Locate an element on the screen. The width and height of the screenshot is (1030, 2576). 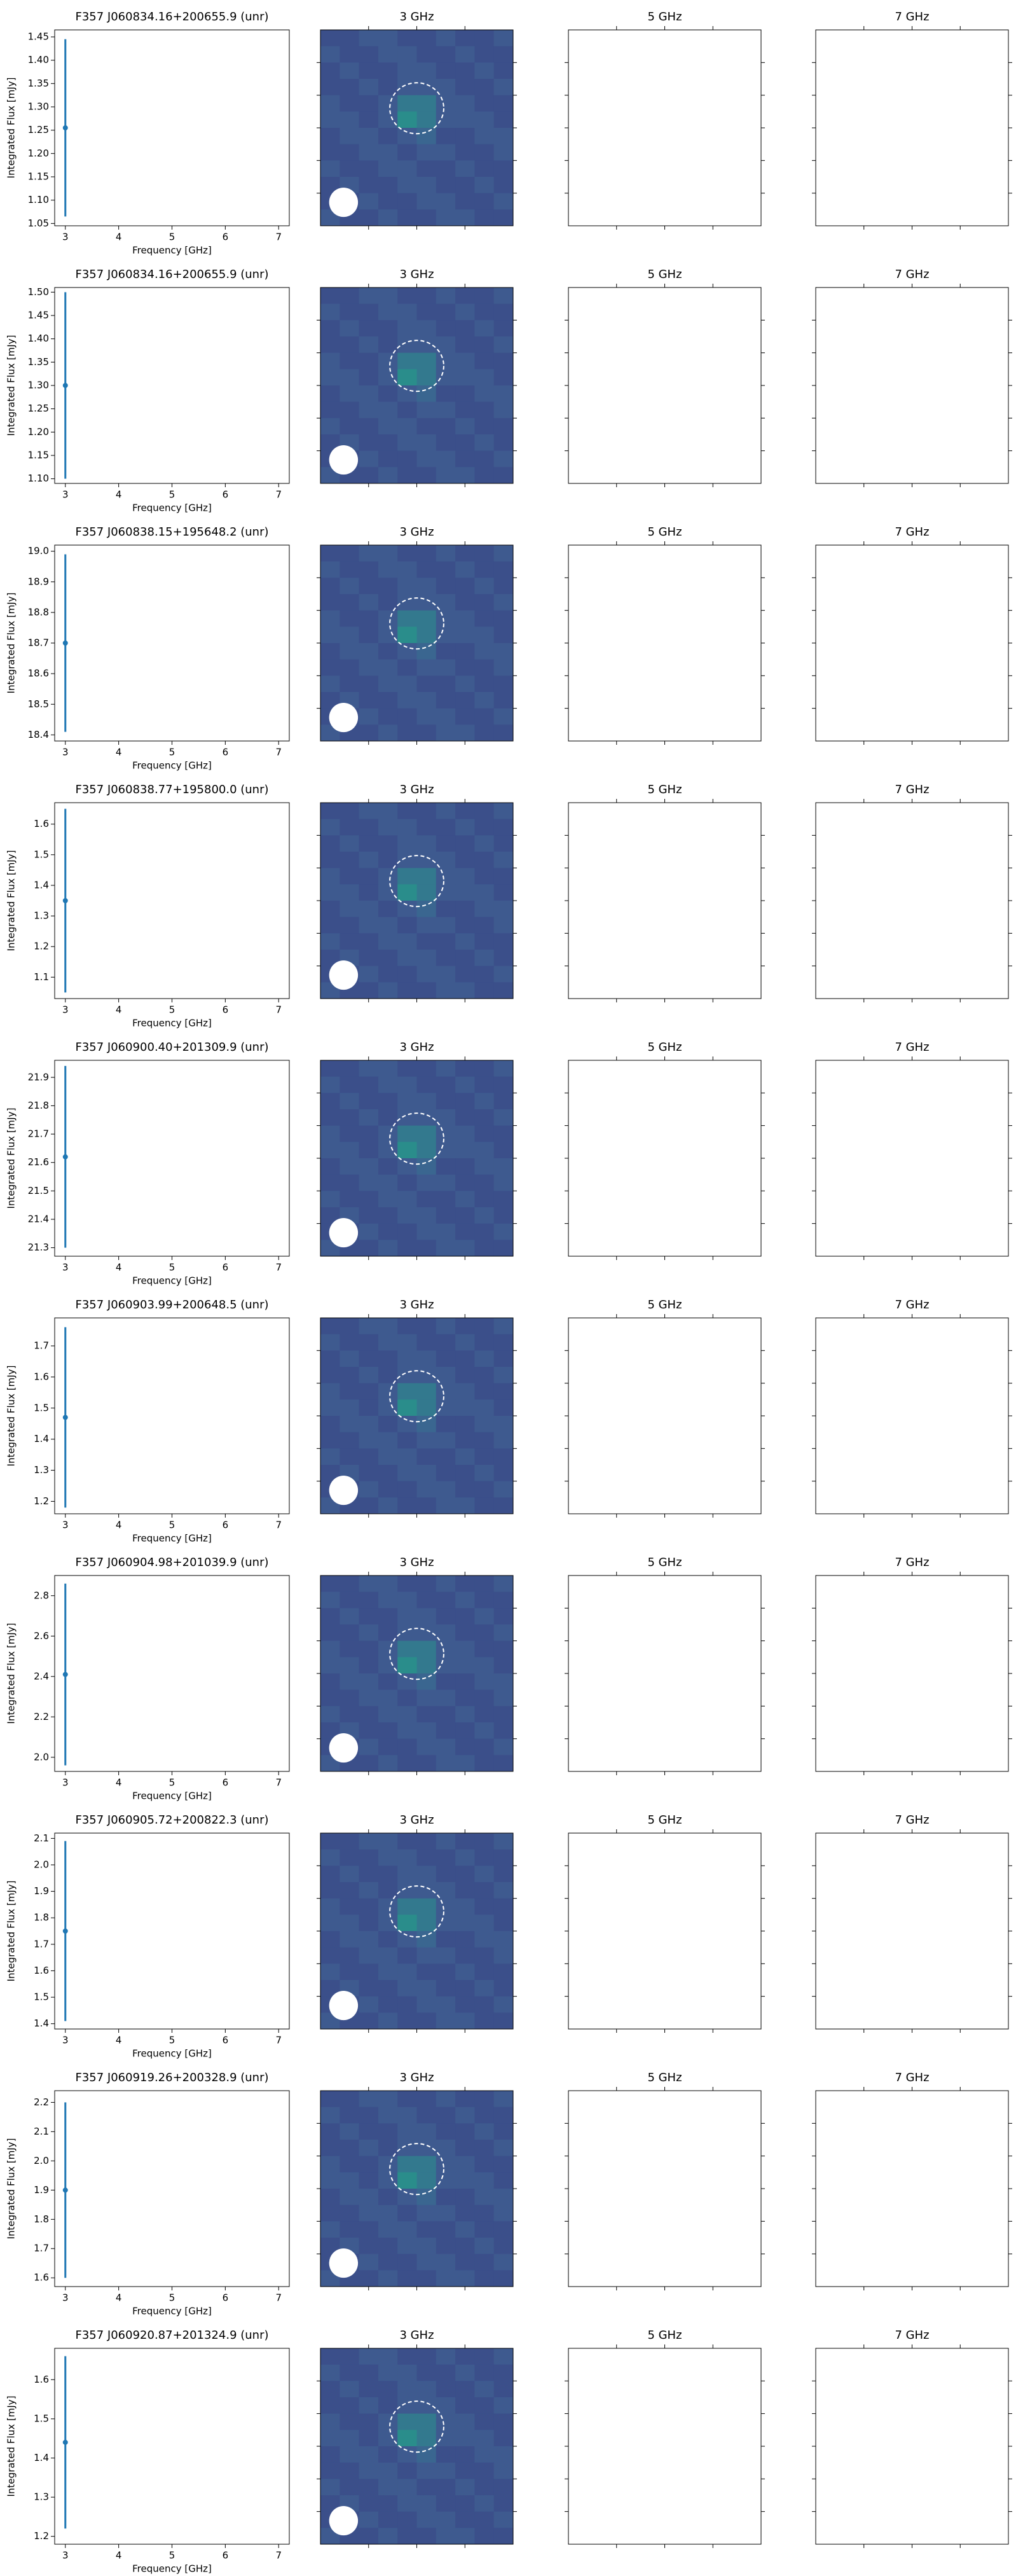
axes-frame is located at coordinates (417, 127).